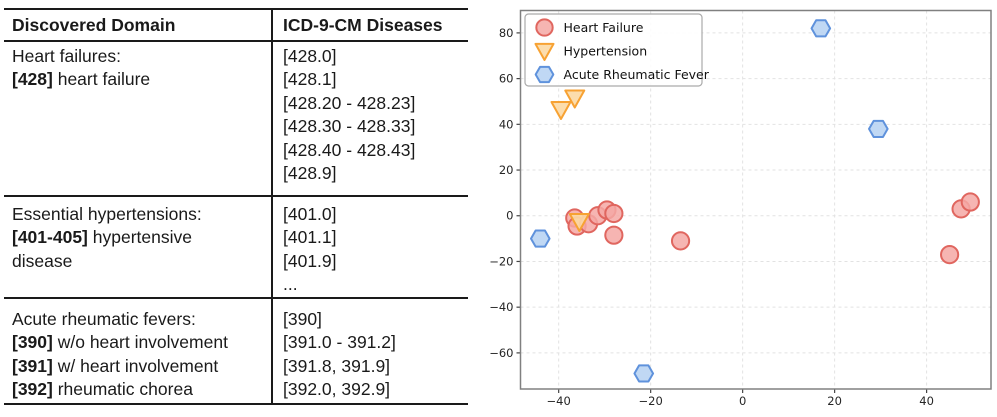 Image resolution: width=997 pixels, height=417 pixels. I want to click on x-tick-label: 0, so click(742, 401).